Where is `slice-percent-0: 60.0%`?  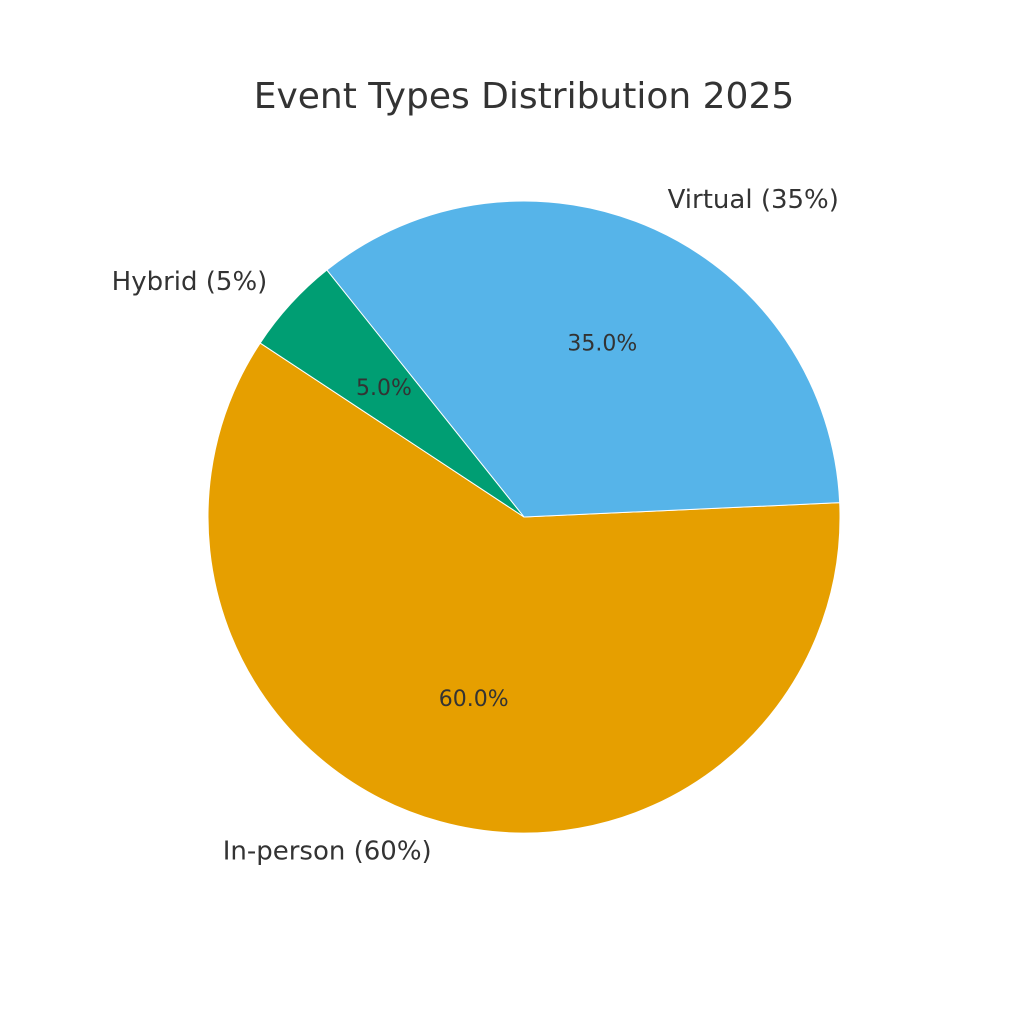 slice-percent-0: 60.0% is located at coordinates (474, 699).